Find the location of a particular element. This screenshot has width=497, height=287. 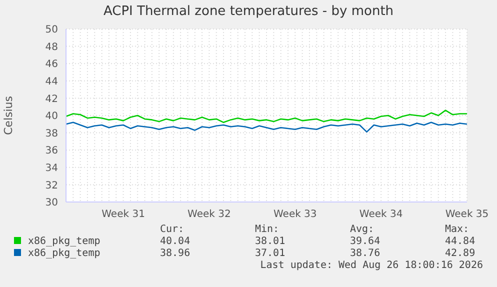

y-tick-label: 30 is located at coordinates (51, 203).